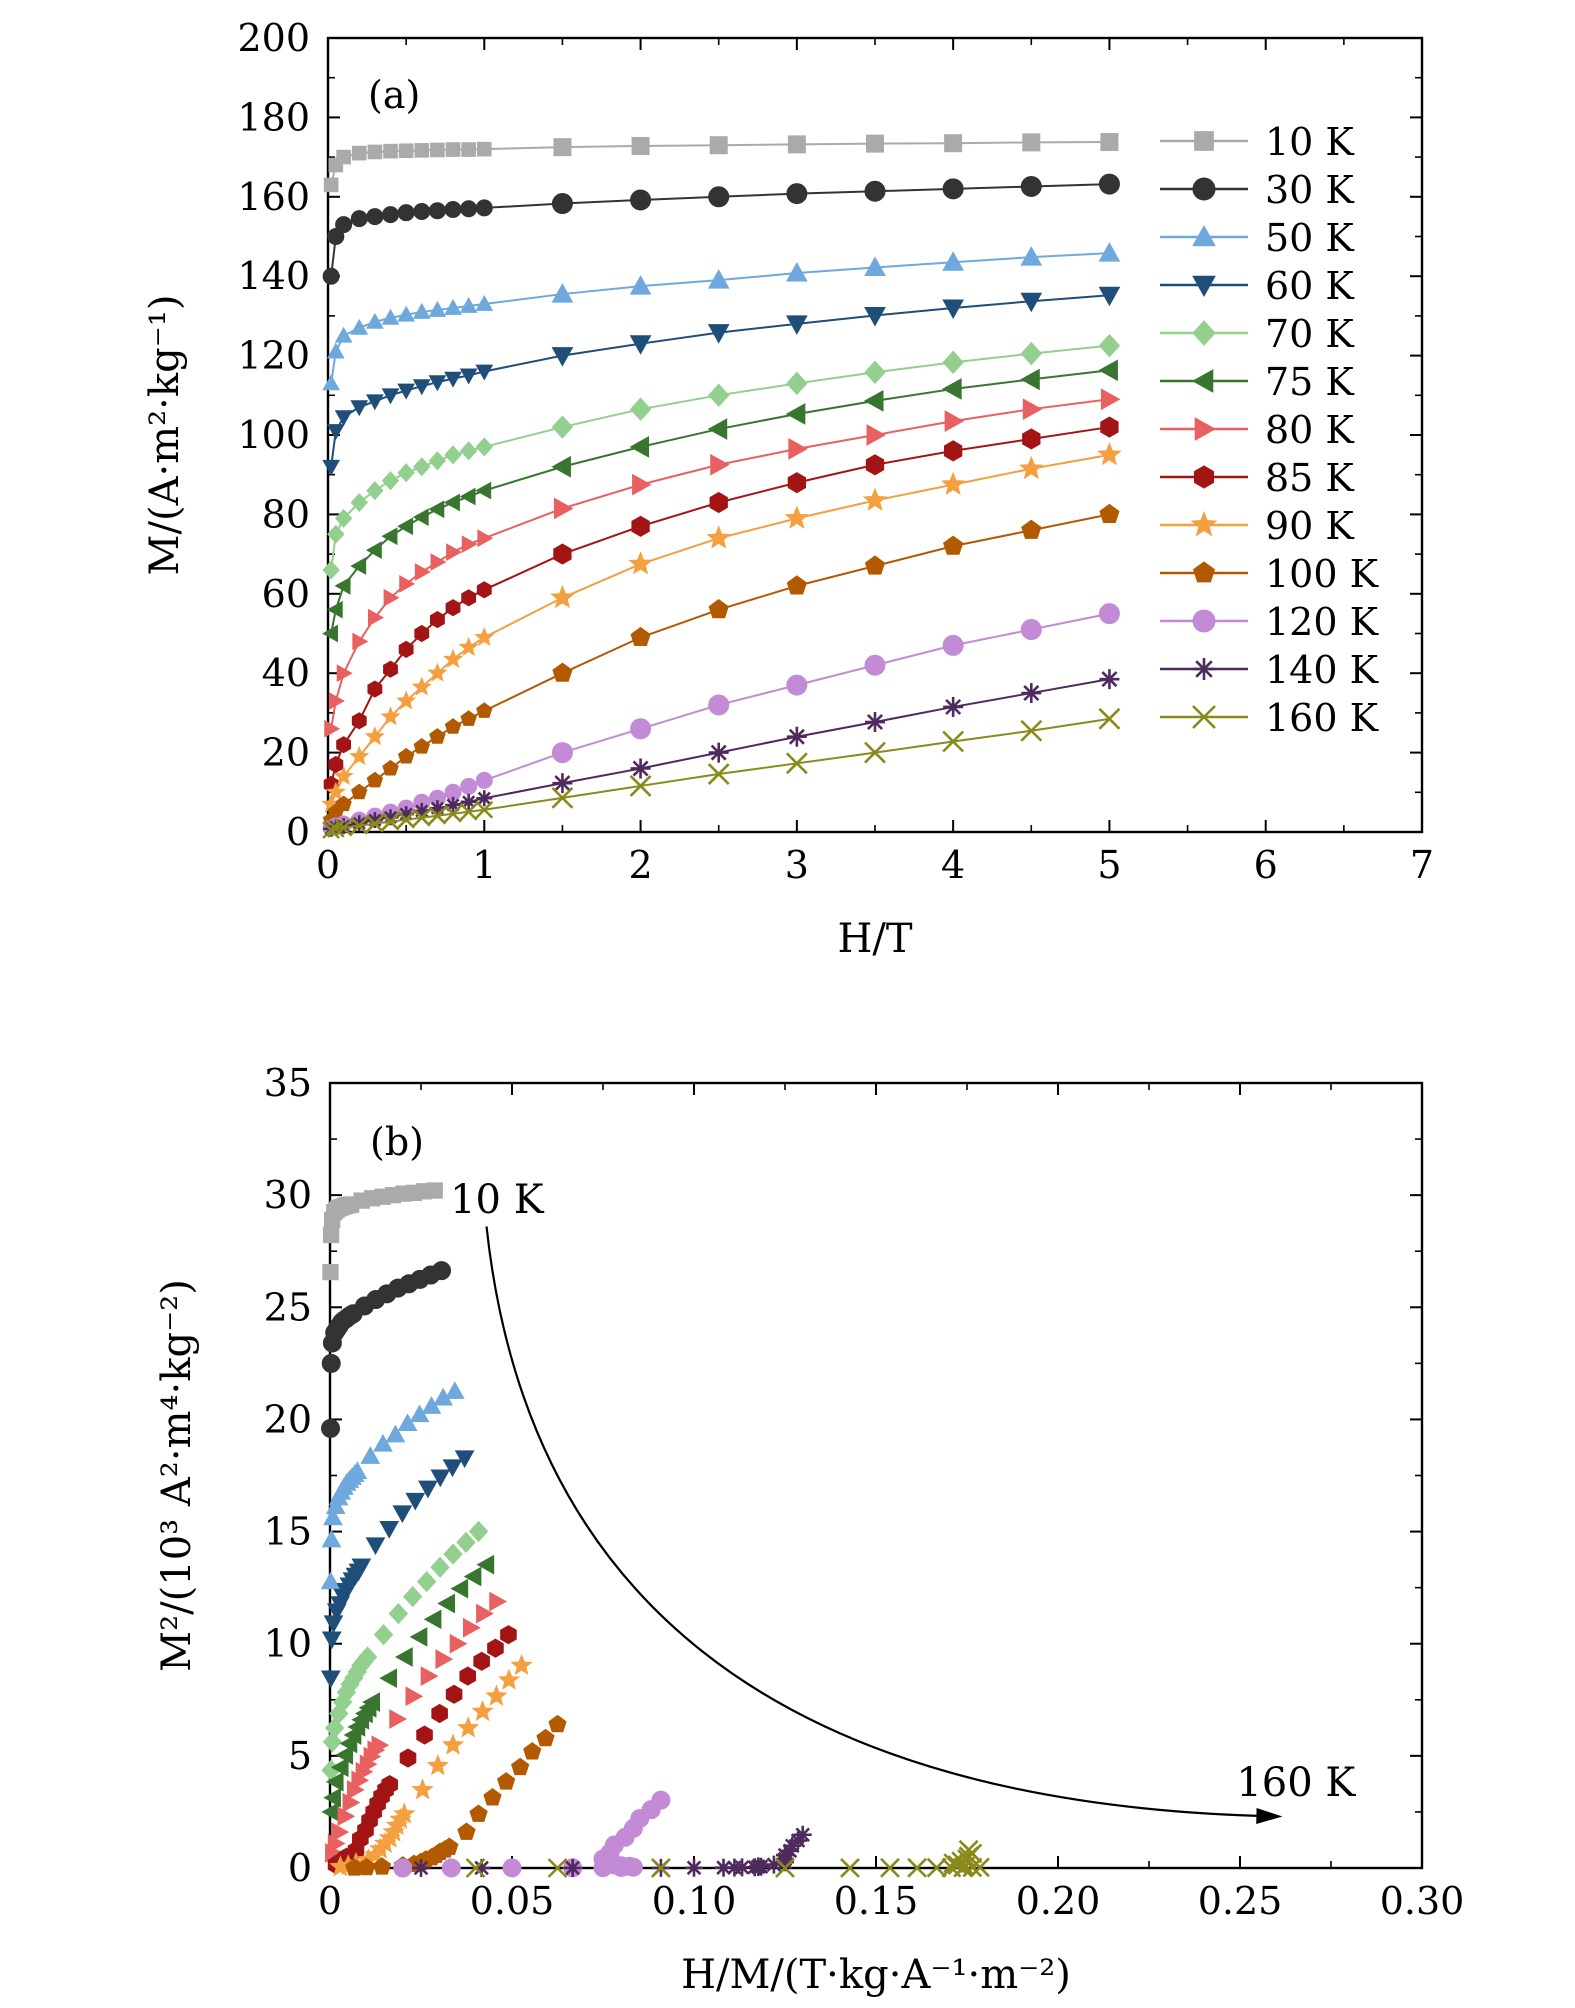 This screenshot has height=2008, width=1575. I want to click on b-x-tick-label: 0.05, so click(512, 1901).